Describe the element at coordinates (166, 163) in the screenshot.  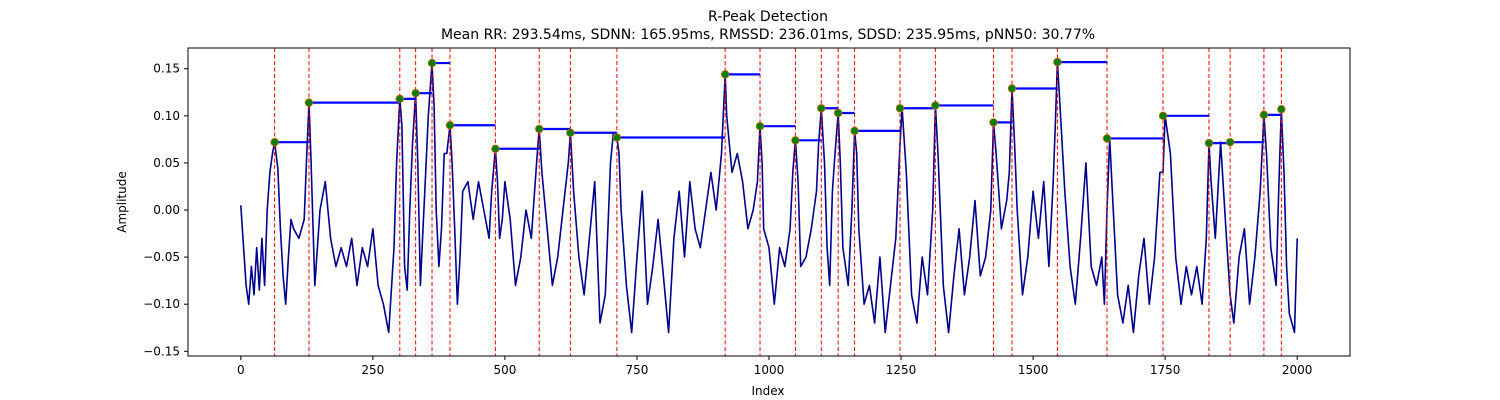
I see `y-tick-label: 0.05` at that location.